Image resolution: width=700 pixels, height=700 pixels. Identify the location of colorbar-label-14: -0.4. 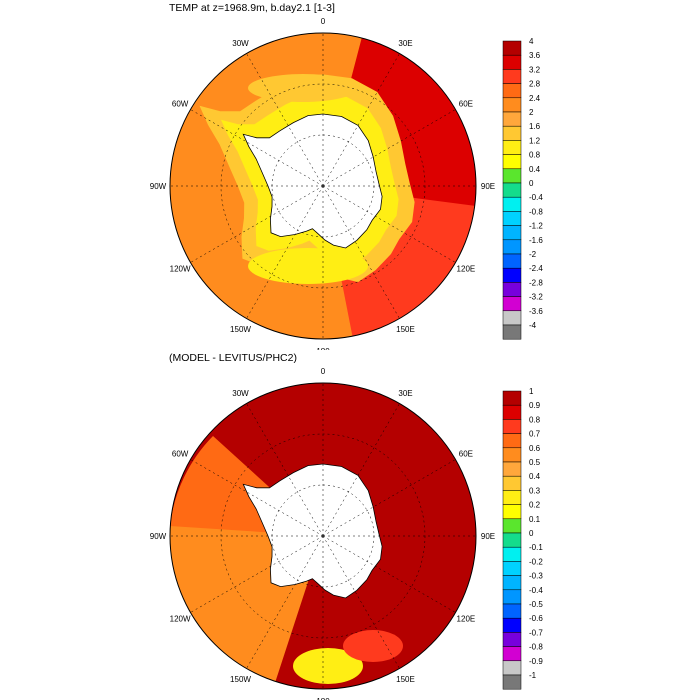
(536, 590).